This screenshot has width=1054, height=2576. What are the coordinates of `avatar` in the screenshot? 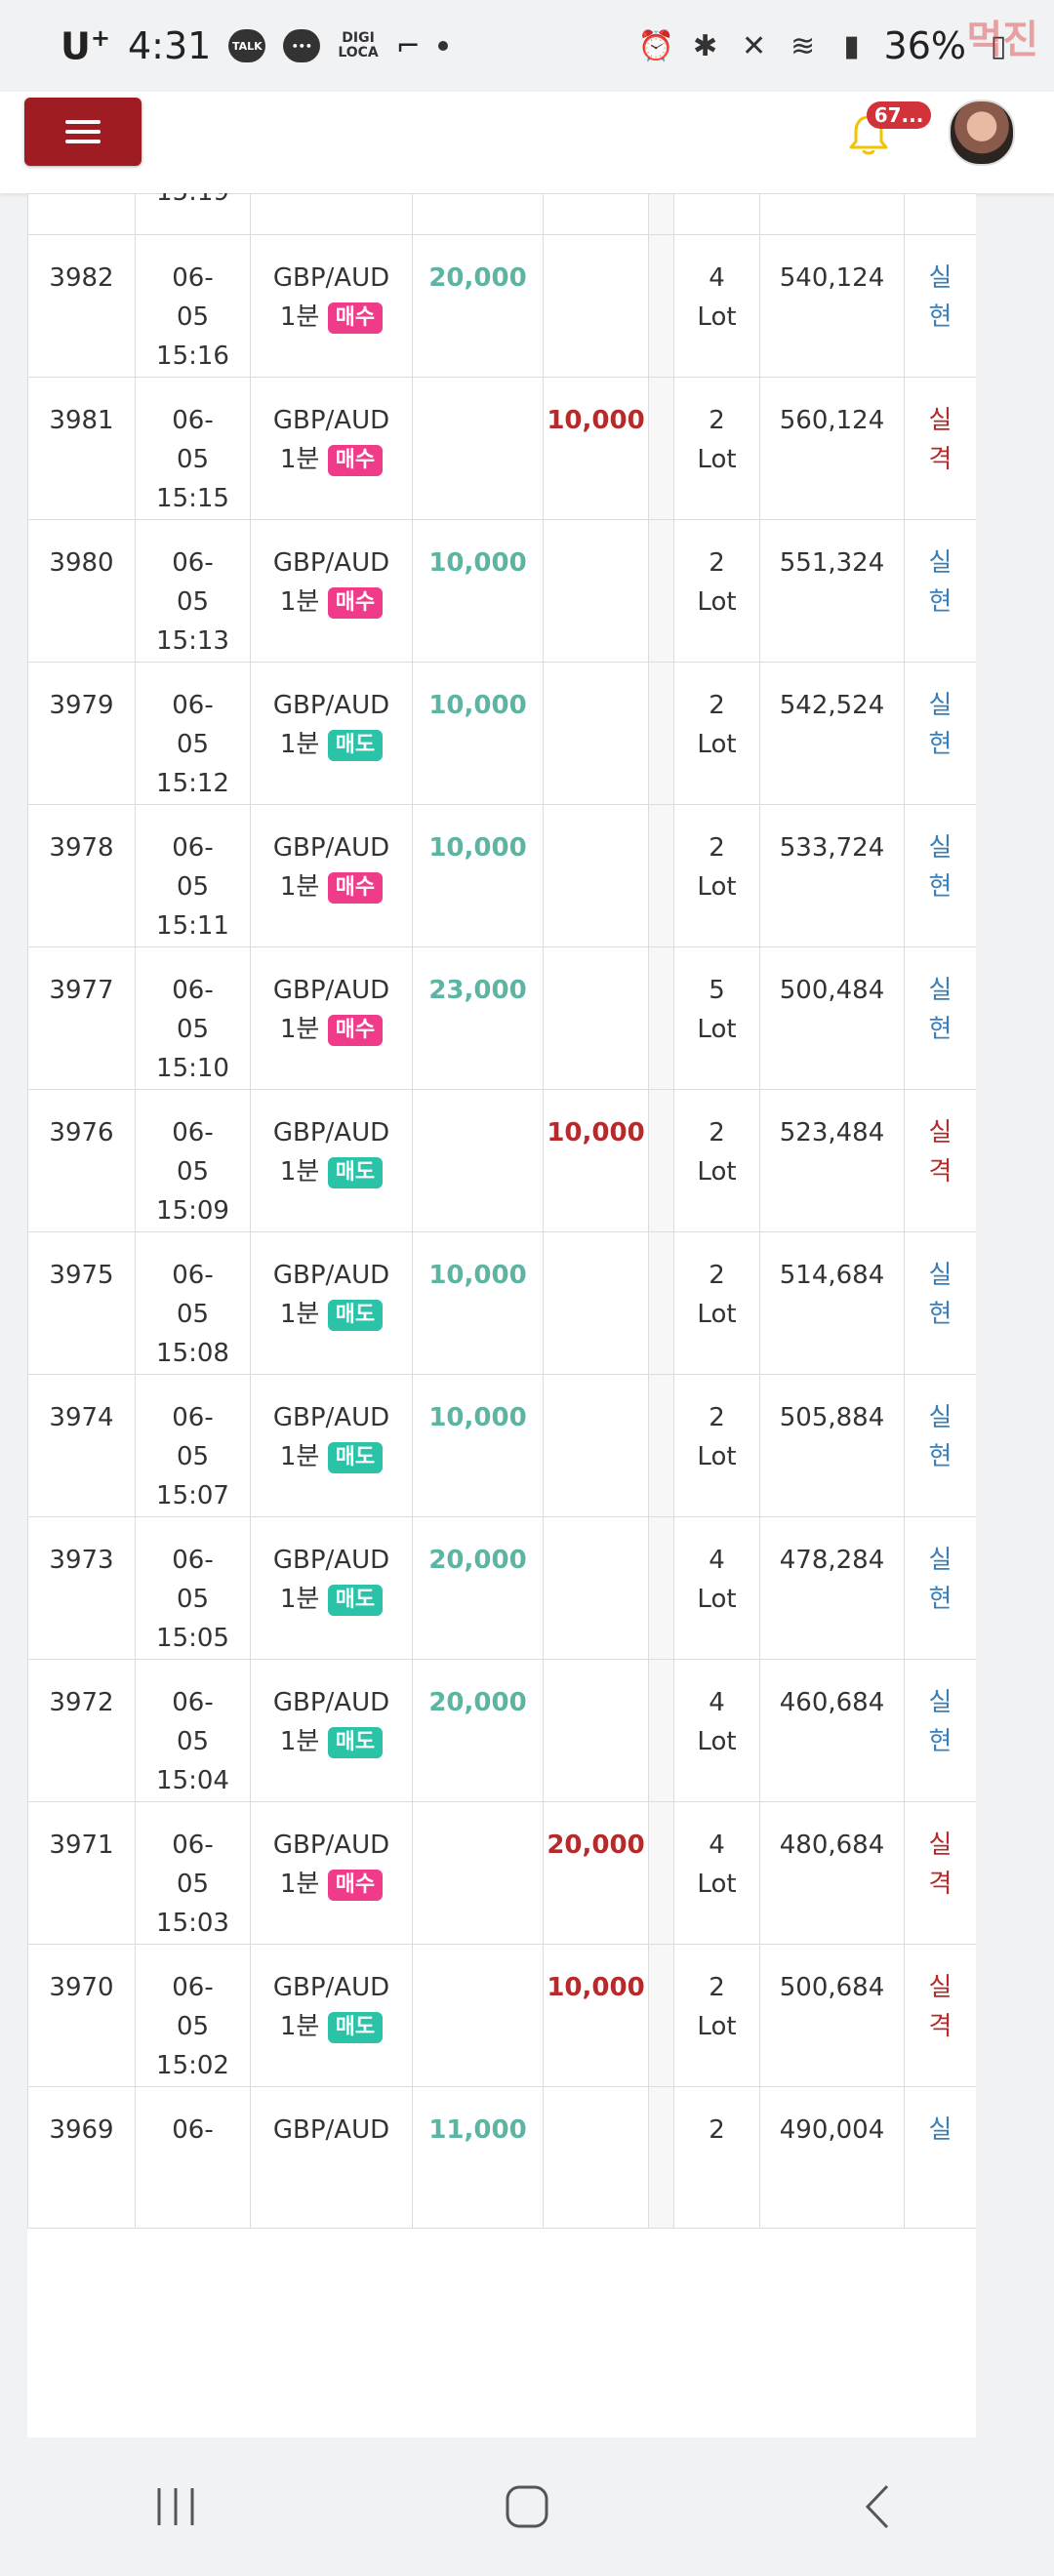 It's located at (982, 133).